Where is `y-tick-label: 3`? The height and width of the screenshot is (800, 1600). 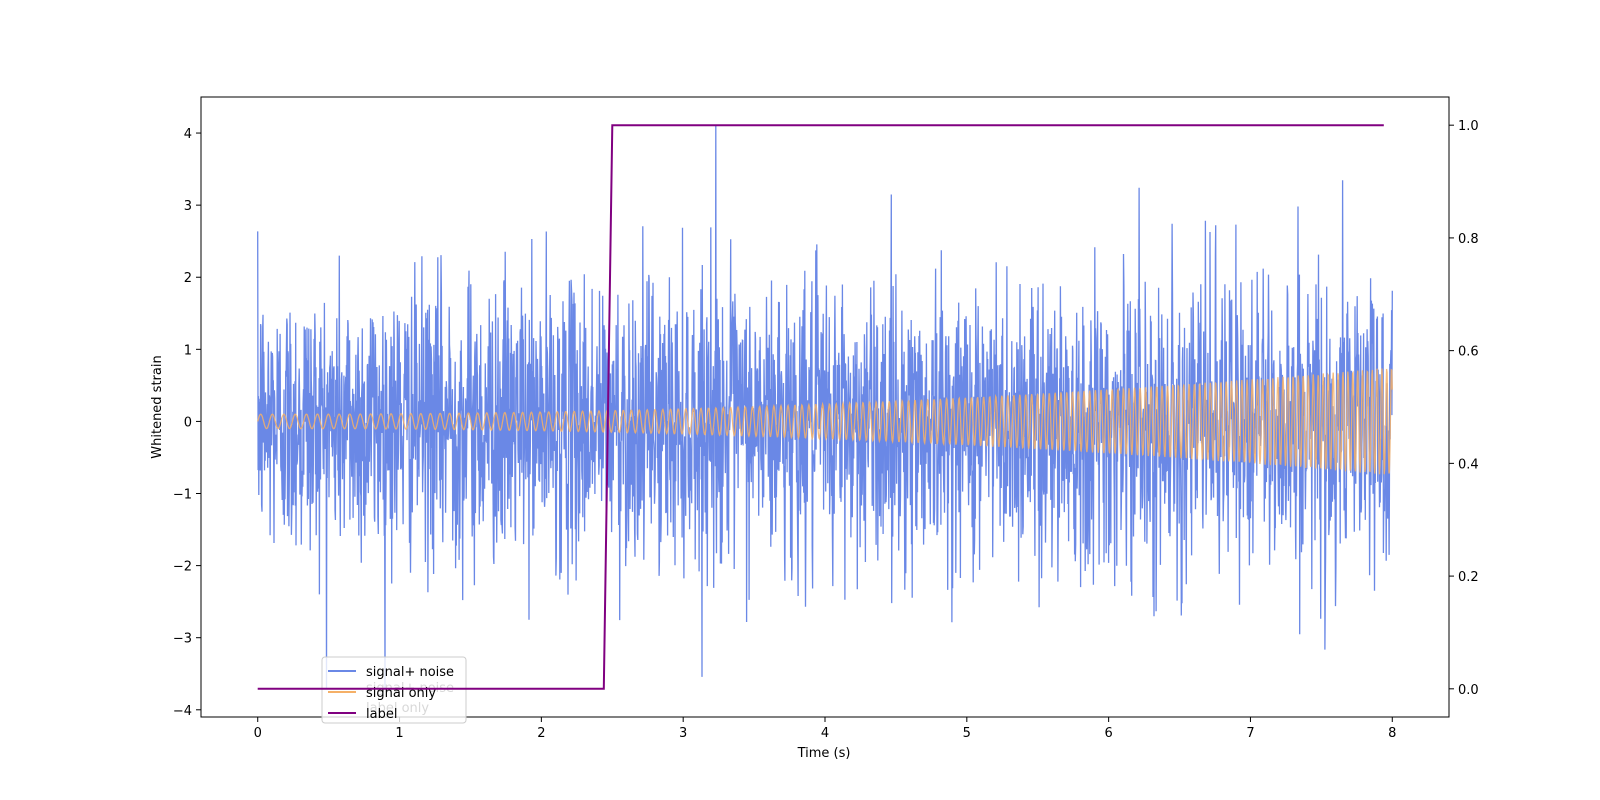 y-tick-label: 3 is located at coordinates (188, 206).